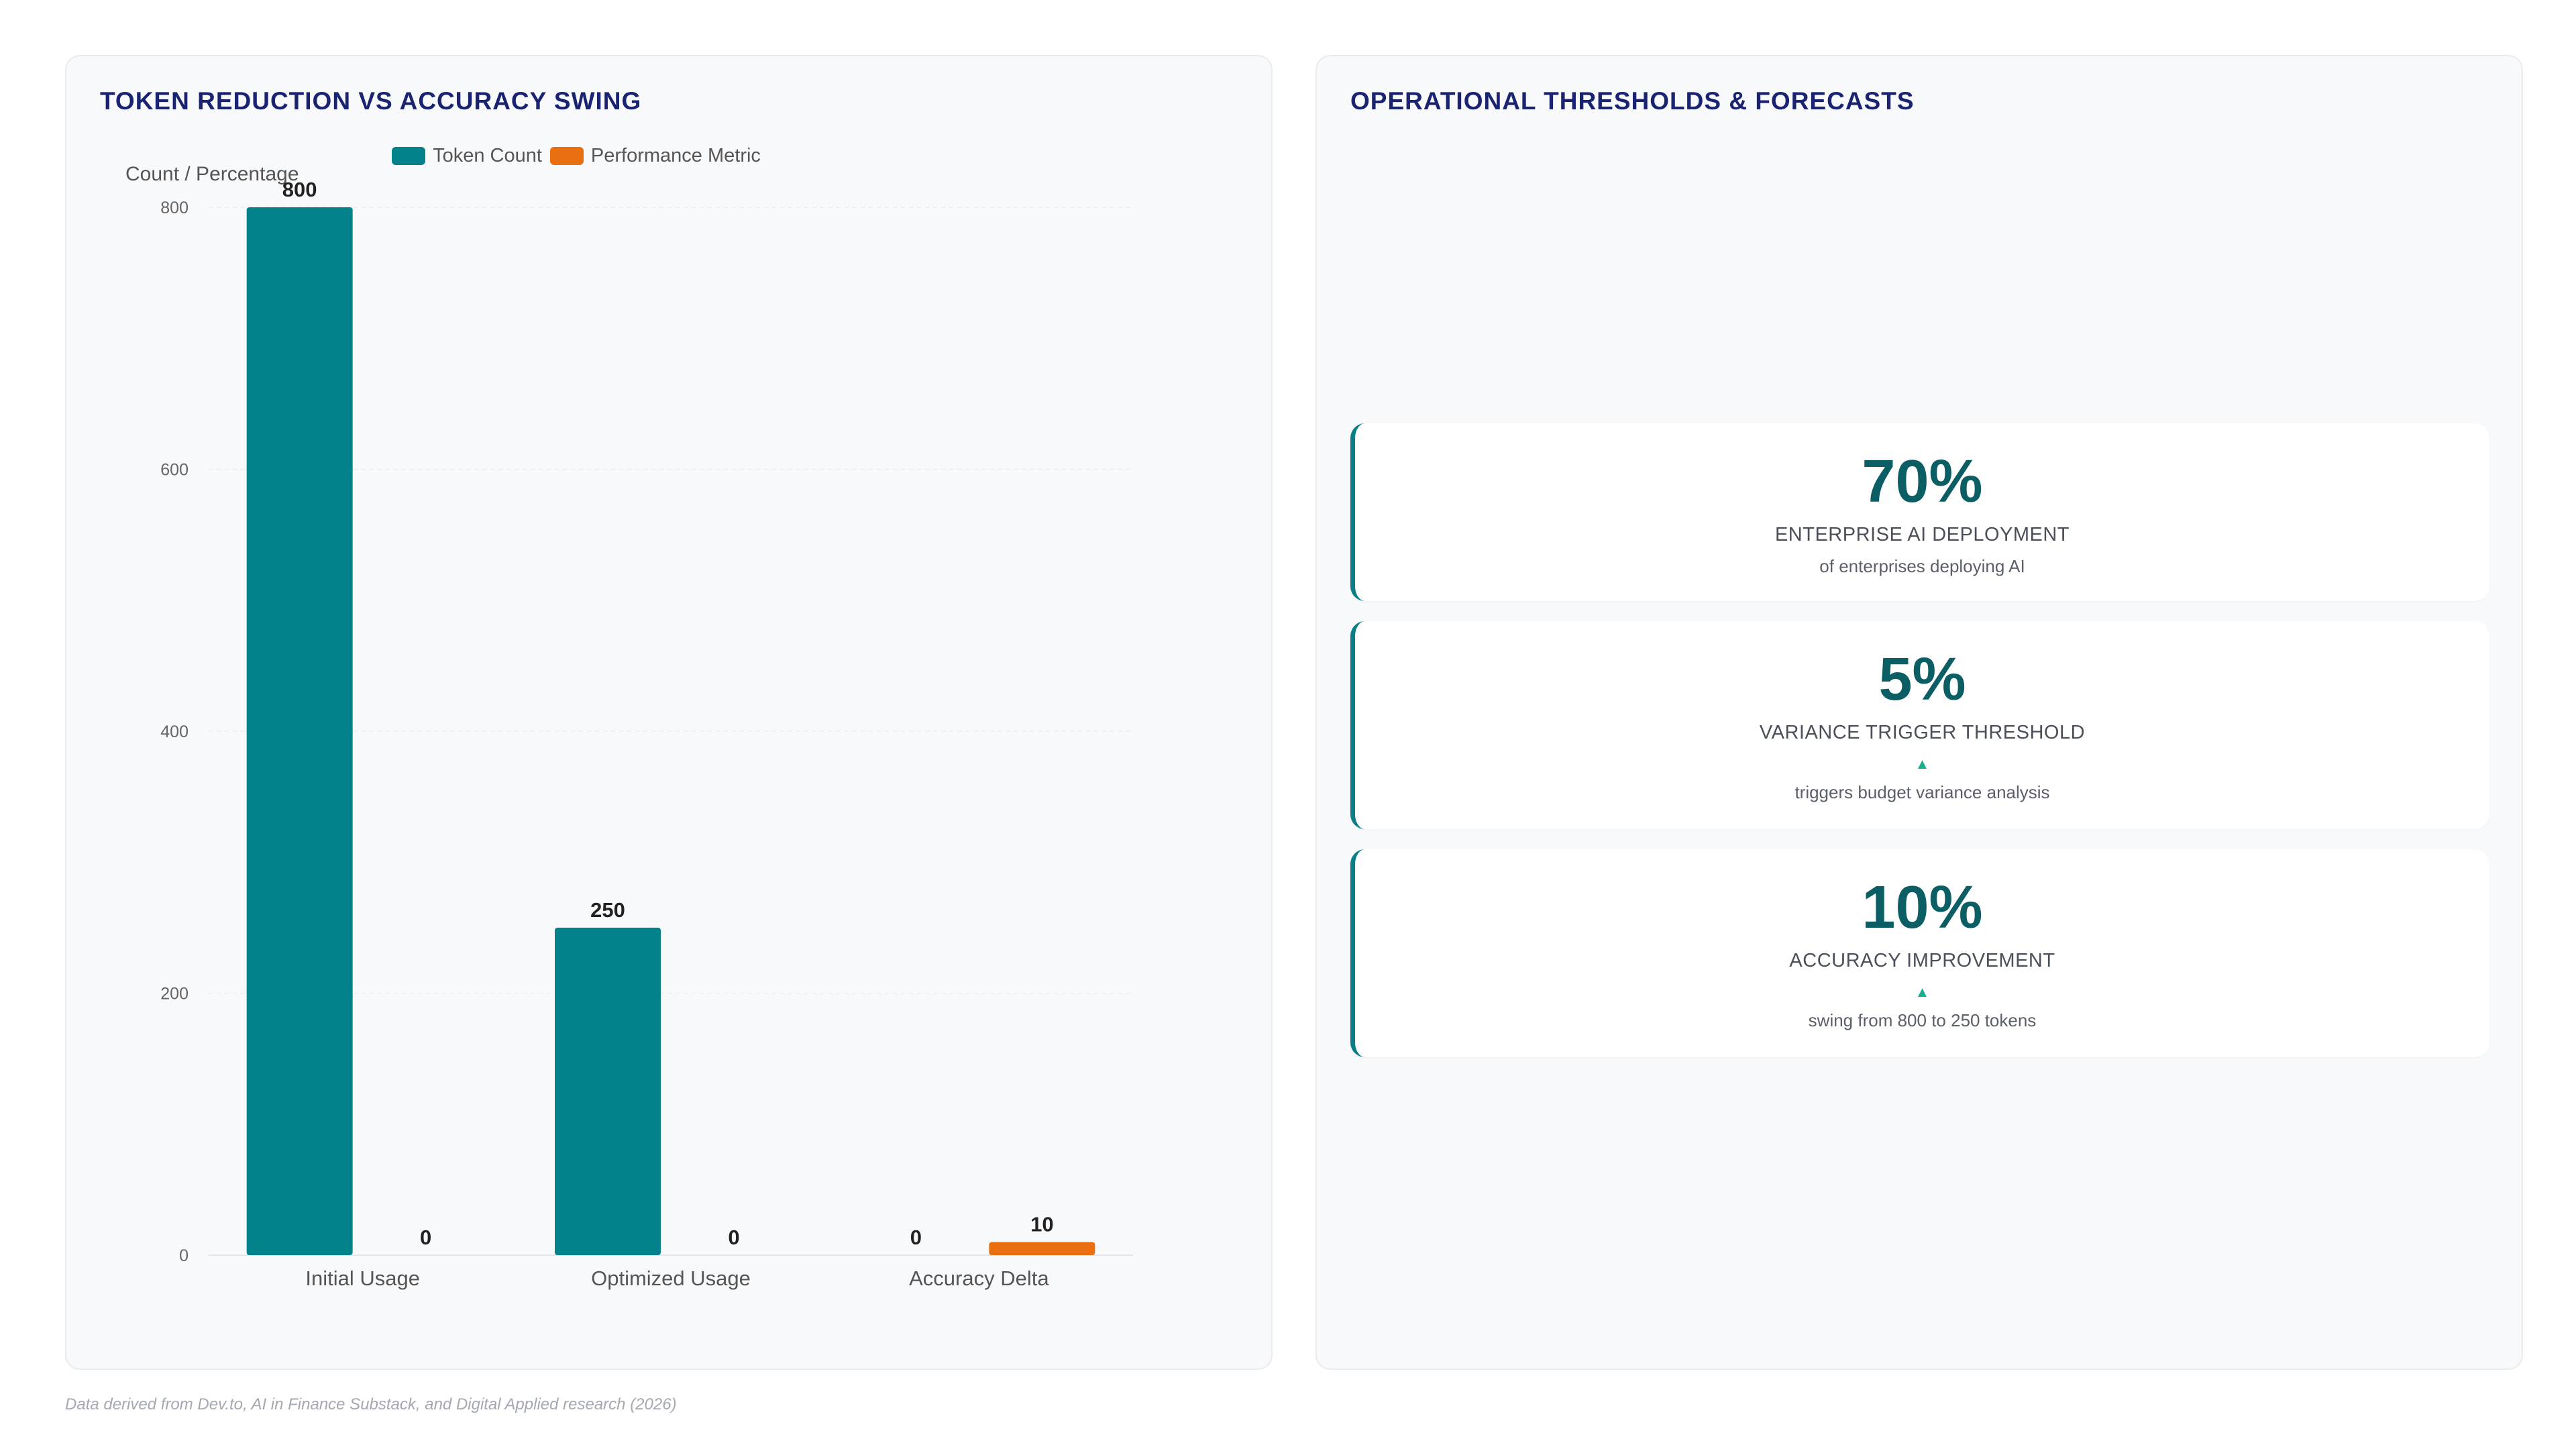 This screenshot has width=2576, height=1449. What do you see at coordinates (566, 156) in the screenshot?
I see `legend-swatch-performance-metric` at bounding box center [566, 156].